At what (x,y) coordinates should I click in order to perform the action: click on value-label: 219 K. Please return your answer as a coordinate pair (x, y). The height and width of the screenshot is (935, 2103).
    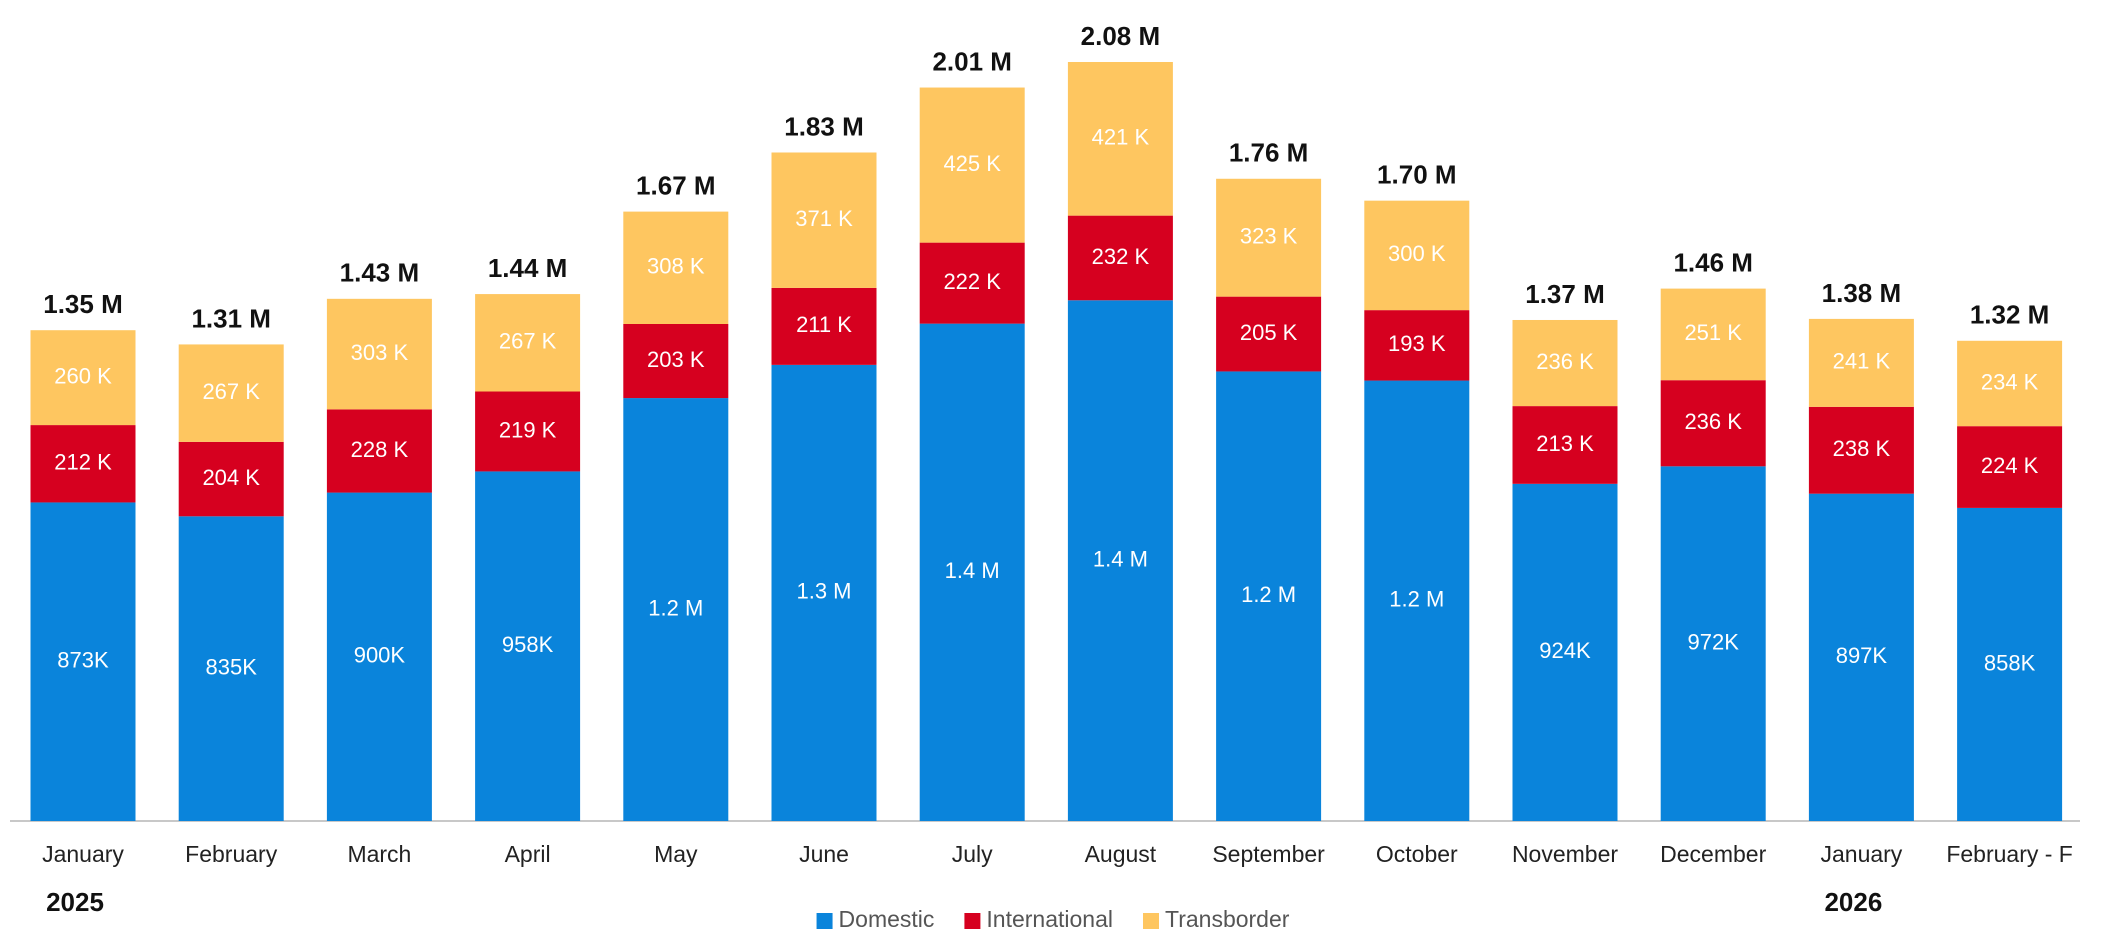
    Looking at the image, I should click on (528, 429).